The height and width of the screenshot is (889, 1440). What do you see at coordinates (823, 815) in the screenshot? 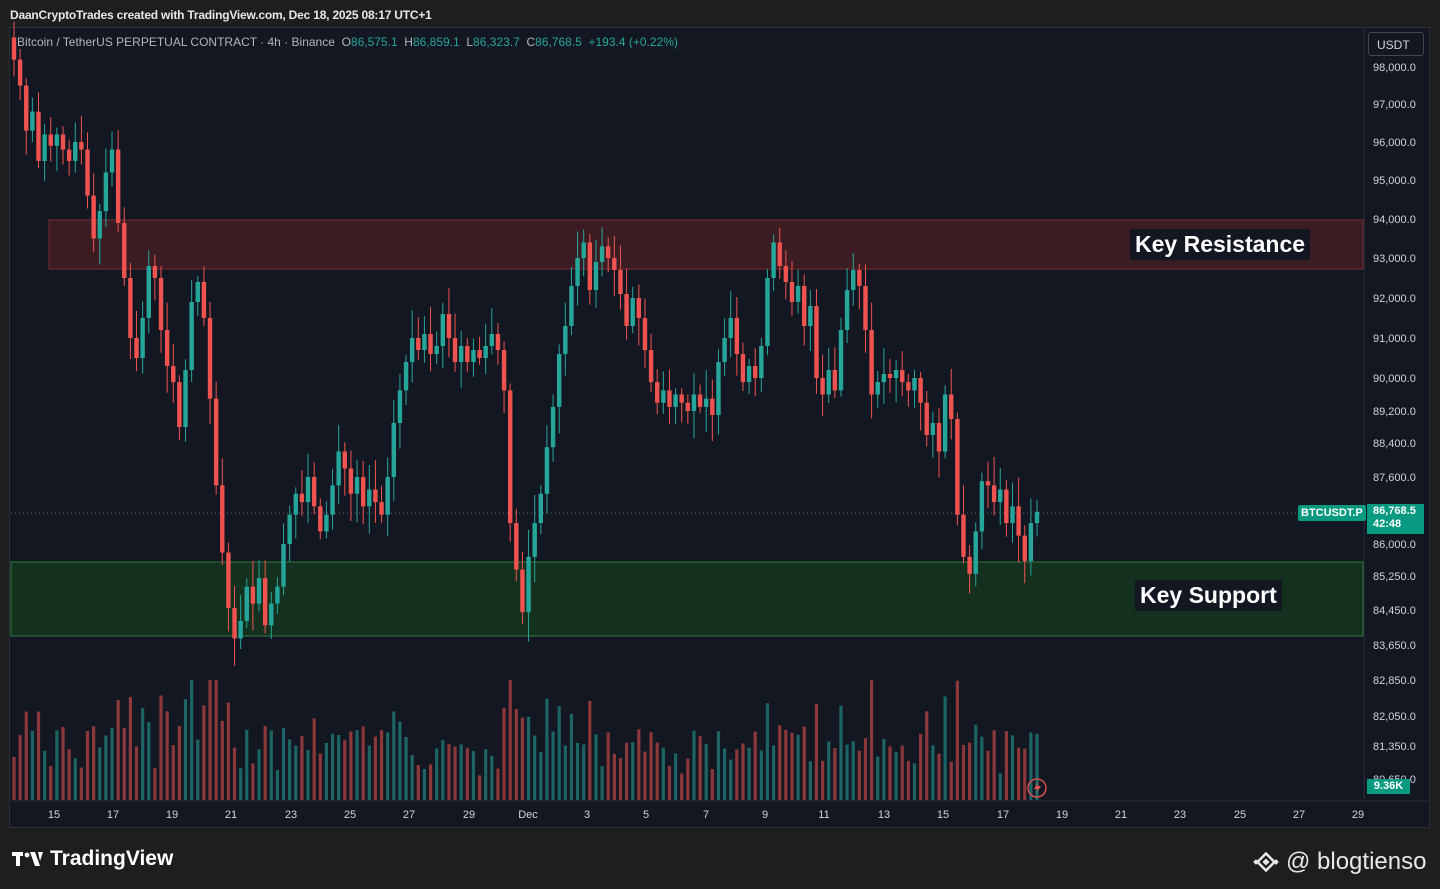
I see `time-tick-label: 11` at bounding box center [823, 815].